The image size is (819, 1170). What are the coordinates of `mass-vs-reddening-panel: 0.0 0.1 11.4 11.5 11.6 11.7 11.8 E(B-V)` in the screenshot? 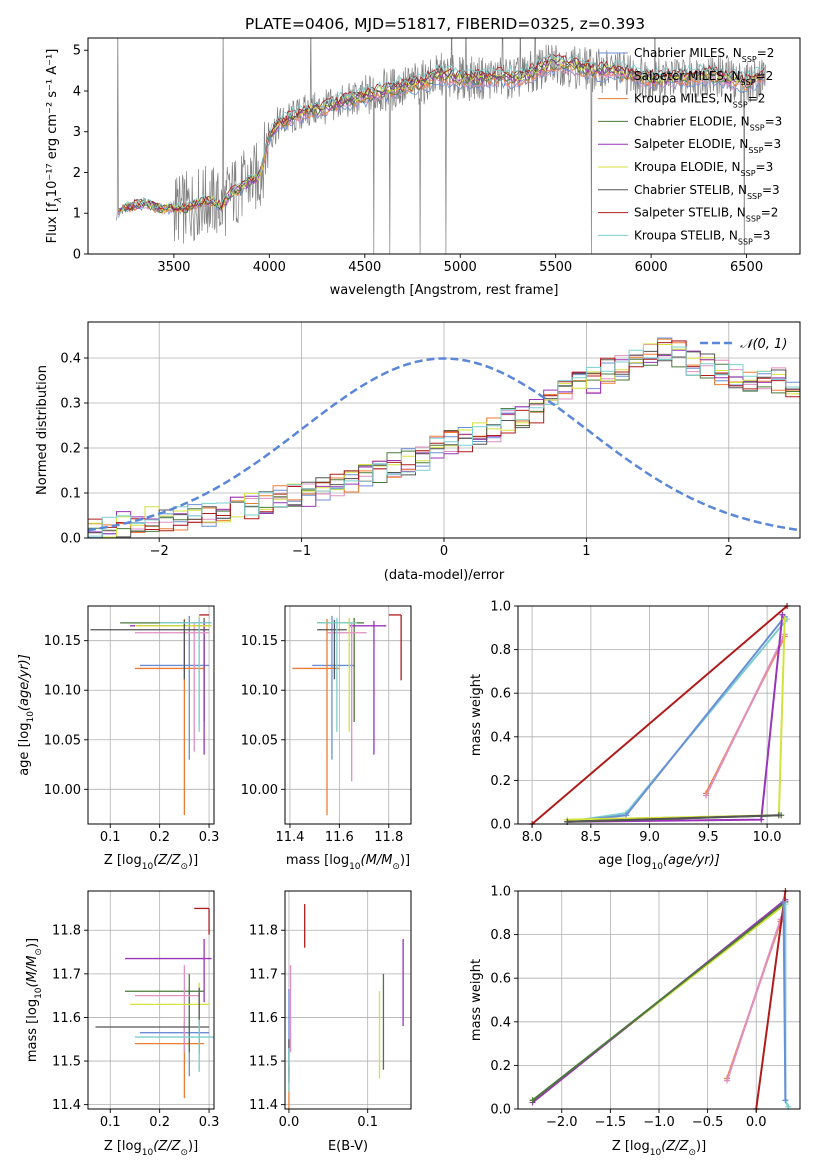 It's located at (330, 1022).